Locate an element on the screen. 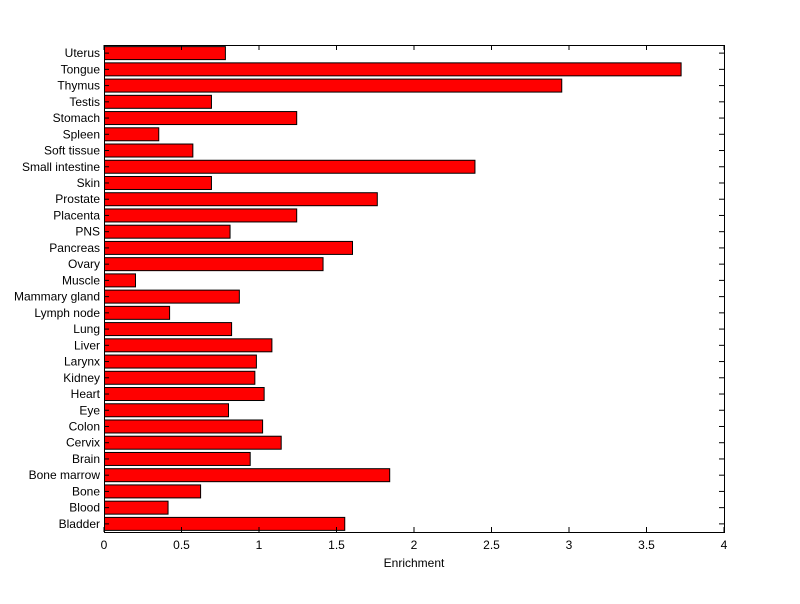 This screenshot has width=800, height=604. bar-pancreas is located at coordinates (228, 247).